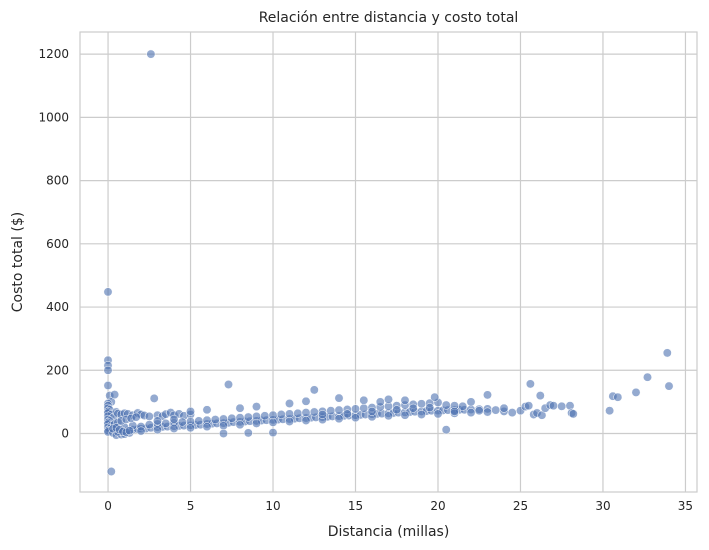 The height and width of the screenshot is (550, 709). I want to click on x-tick-label: 15, so click(355, 506).